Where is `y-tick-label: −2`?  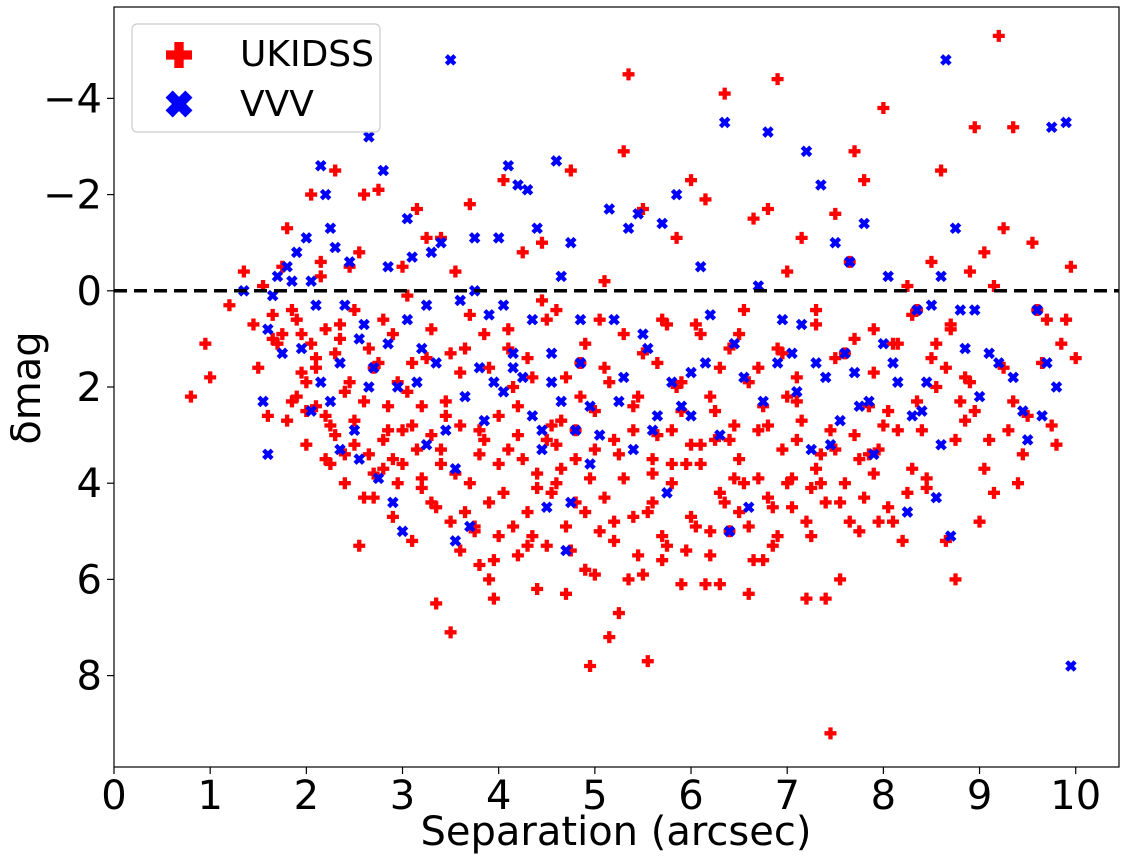
y-tick-label: −2 is located at coordinates (72, 196).